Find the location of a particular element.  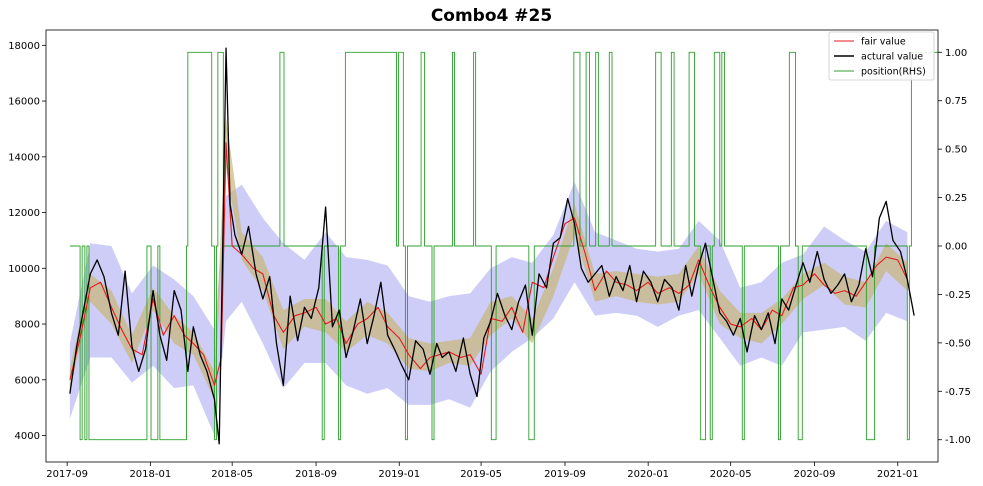

legend-box is located at coordinates (881, 56).